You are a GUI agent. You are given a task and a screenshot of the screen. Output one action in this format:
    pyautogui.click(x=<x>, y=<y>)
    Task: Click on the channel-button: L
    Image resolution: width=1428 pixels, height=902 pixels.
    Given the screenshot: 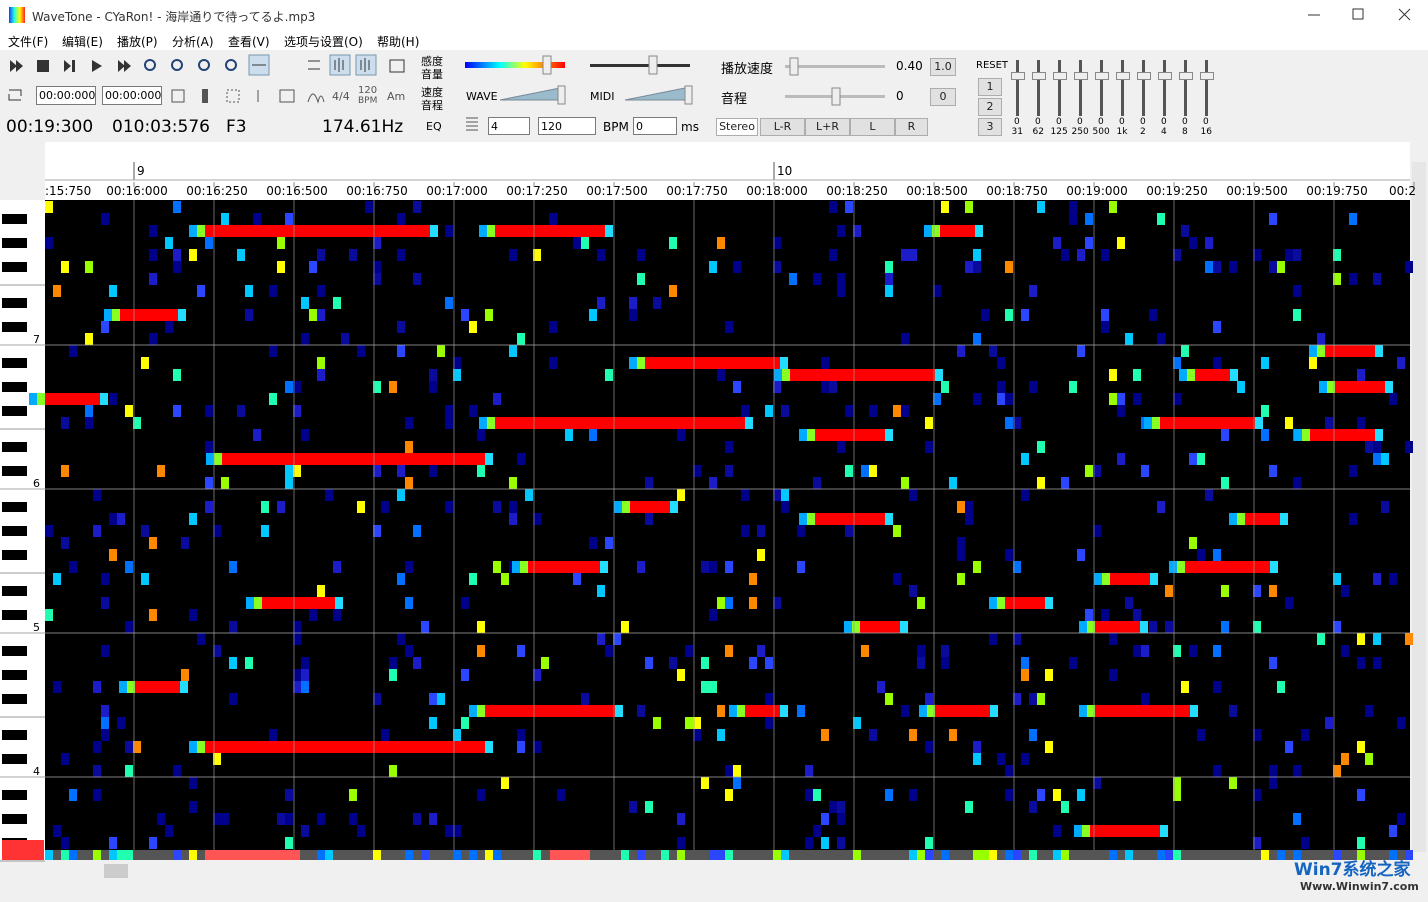 What is the action you would take?
    pyautogui.click(x=872, y=127)
    